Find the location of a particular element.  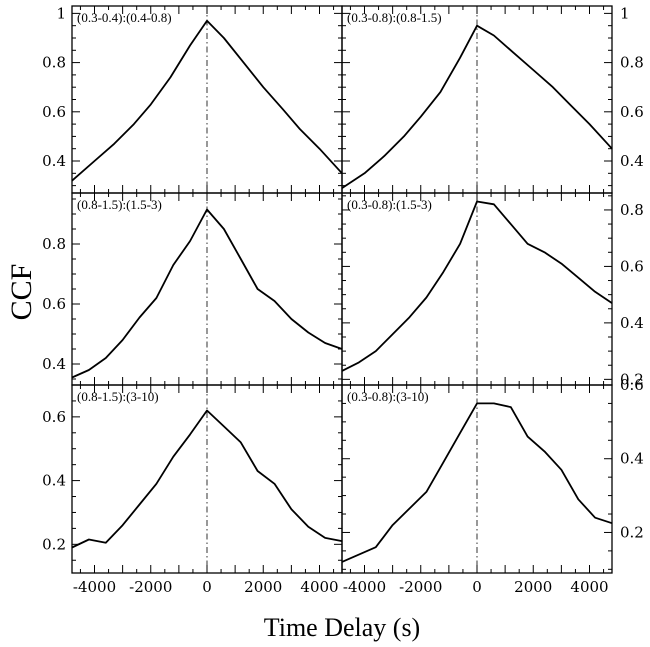

y-axis-title: CCF is located at coordinates (21, 292).